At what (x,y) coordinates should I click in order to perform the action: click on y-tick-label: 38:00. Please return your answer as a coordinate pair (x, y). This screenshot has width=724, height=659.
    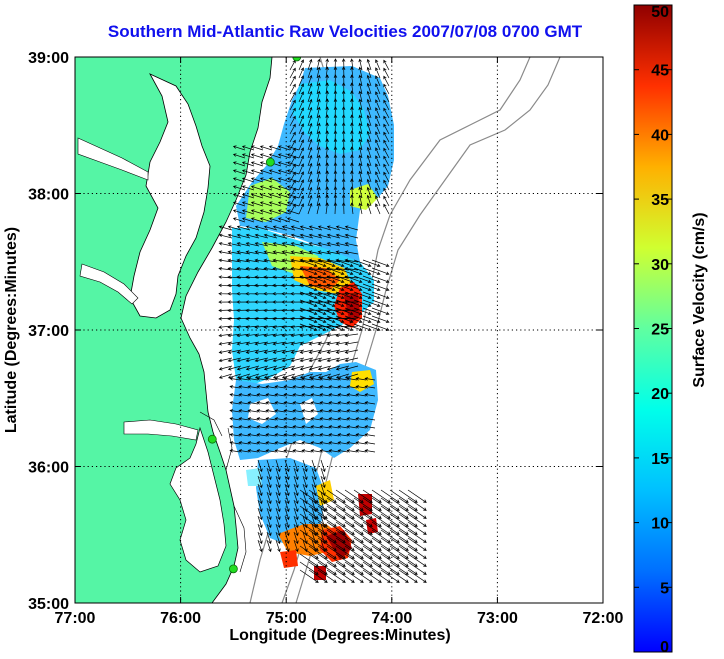
    Looking at the image, I should click on (48, 195).